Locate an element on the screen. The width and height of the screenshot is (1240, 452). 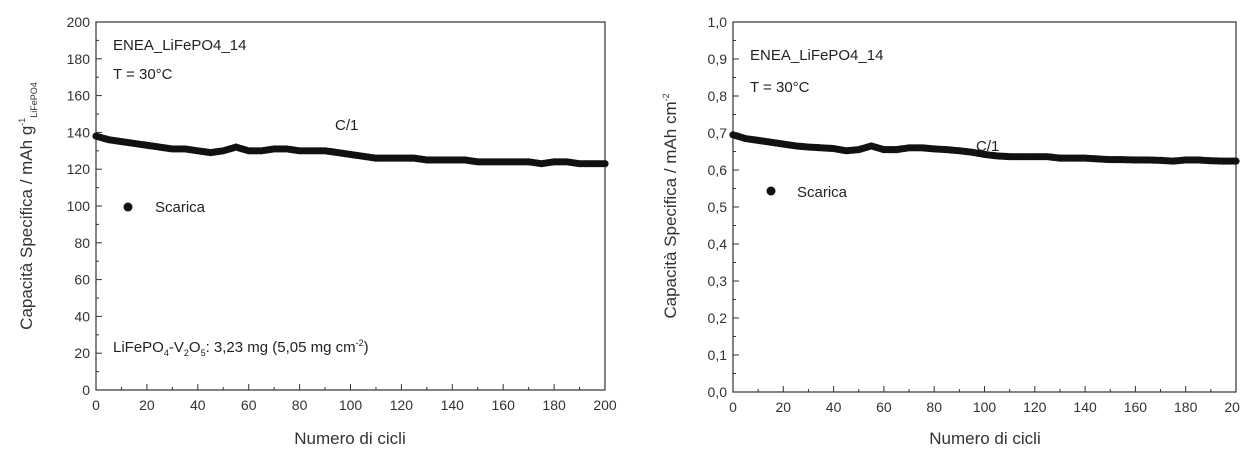
y-tick-label: 200 is located at coordinates (79, 22).